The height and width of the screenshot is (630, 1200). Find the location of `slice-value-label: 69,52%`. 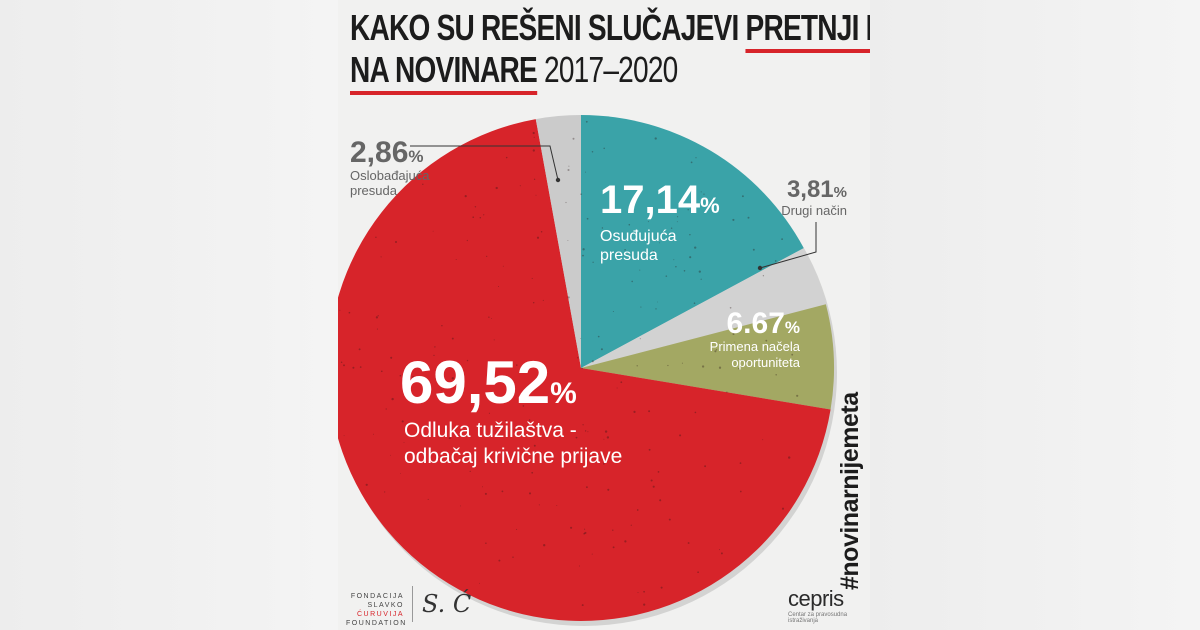

slice-value-label: 69,52% is located at coordinates (488, 382).